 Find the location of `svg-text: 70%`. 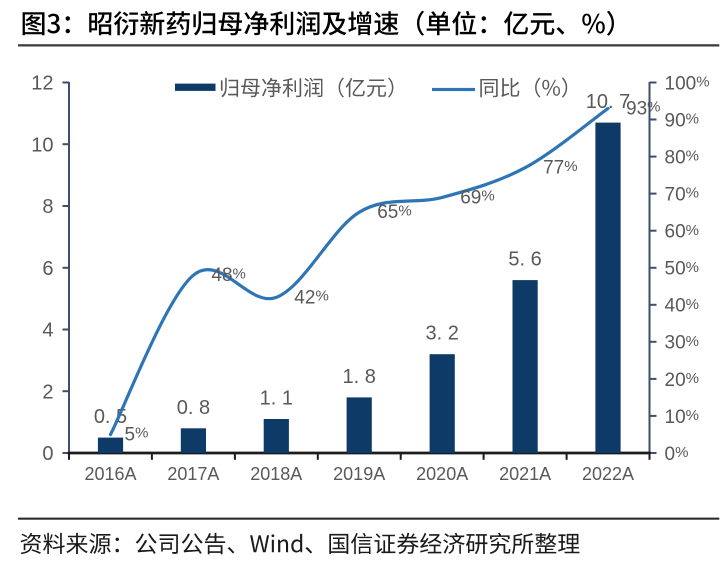

svg-text: 70% is located at coordinates (682, 195).